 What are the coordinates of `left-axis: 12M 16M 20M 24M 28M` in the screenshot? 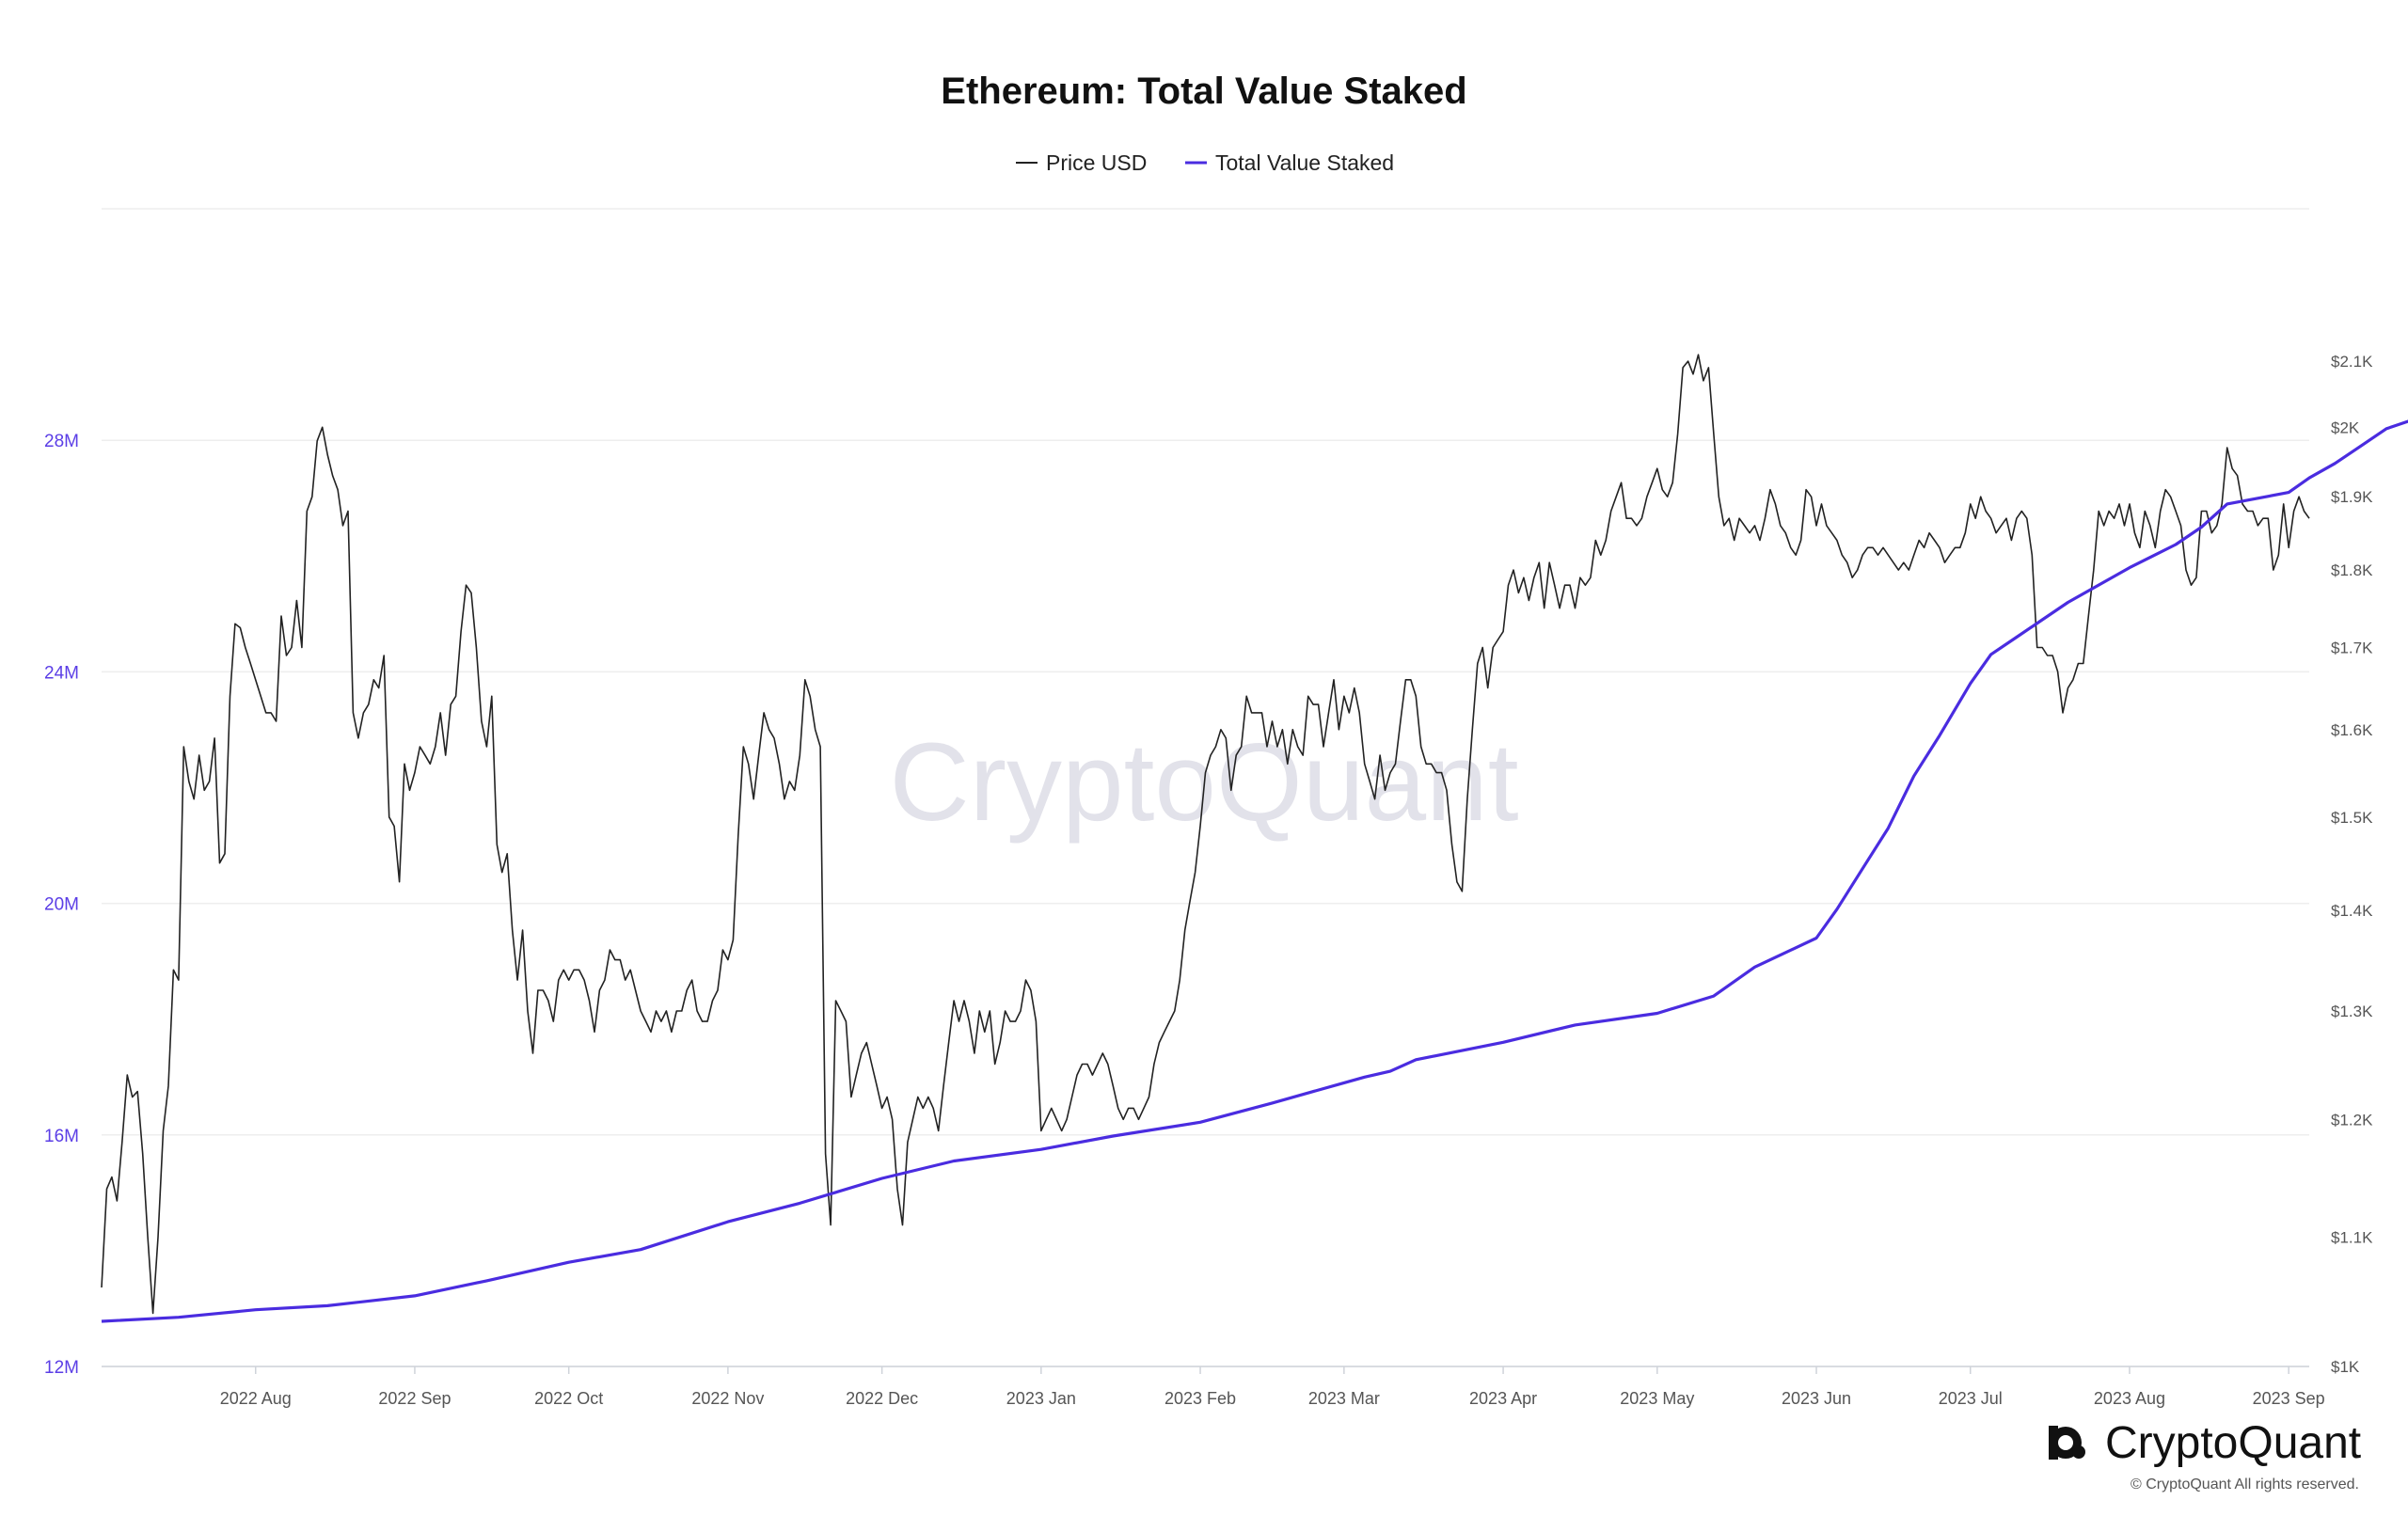 It's located at (61, 905).